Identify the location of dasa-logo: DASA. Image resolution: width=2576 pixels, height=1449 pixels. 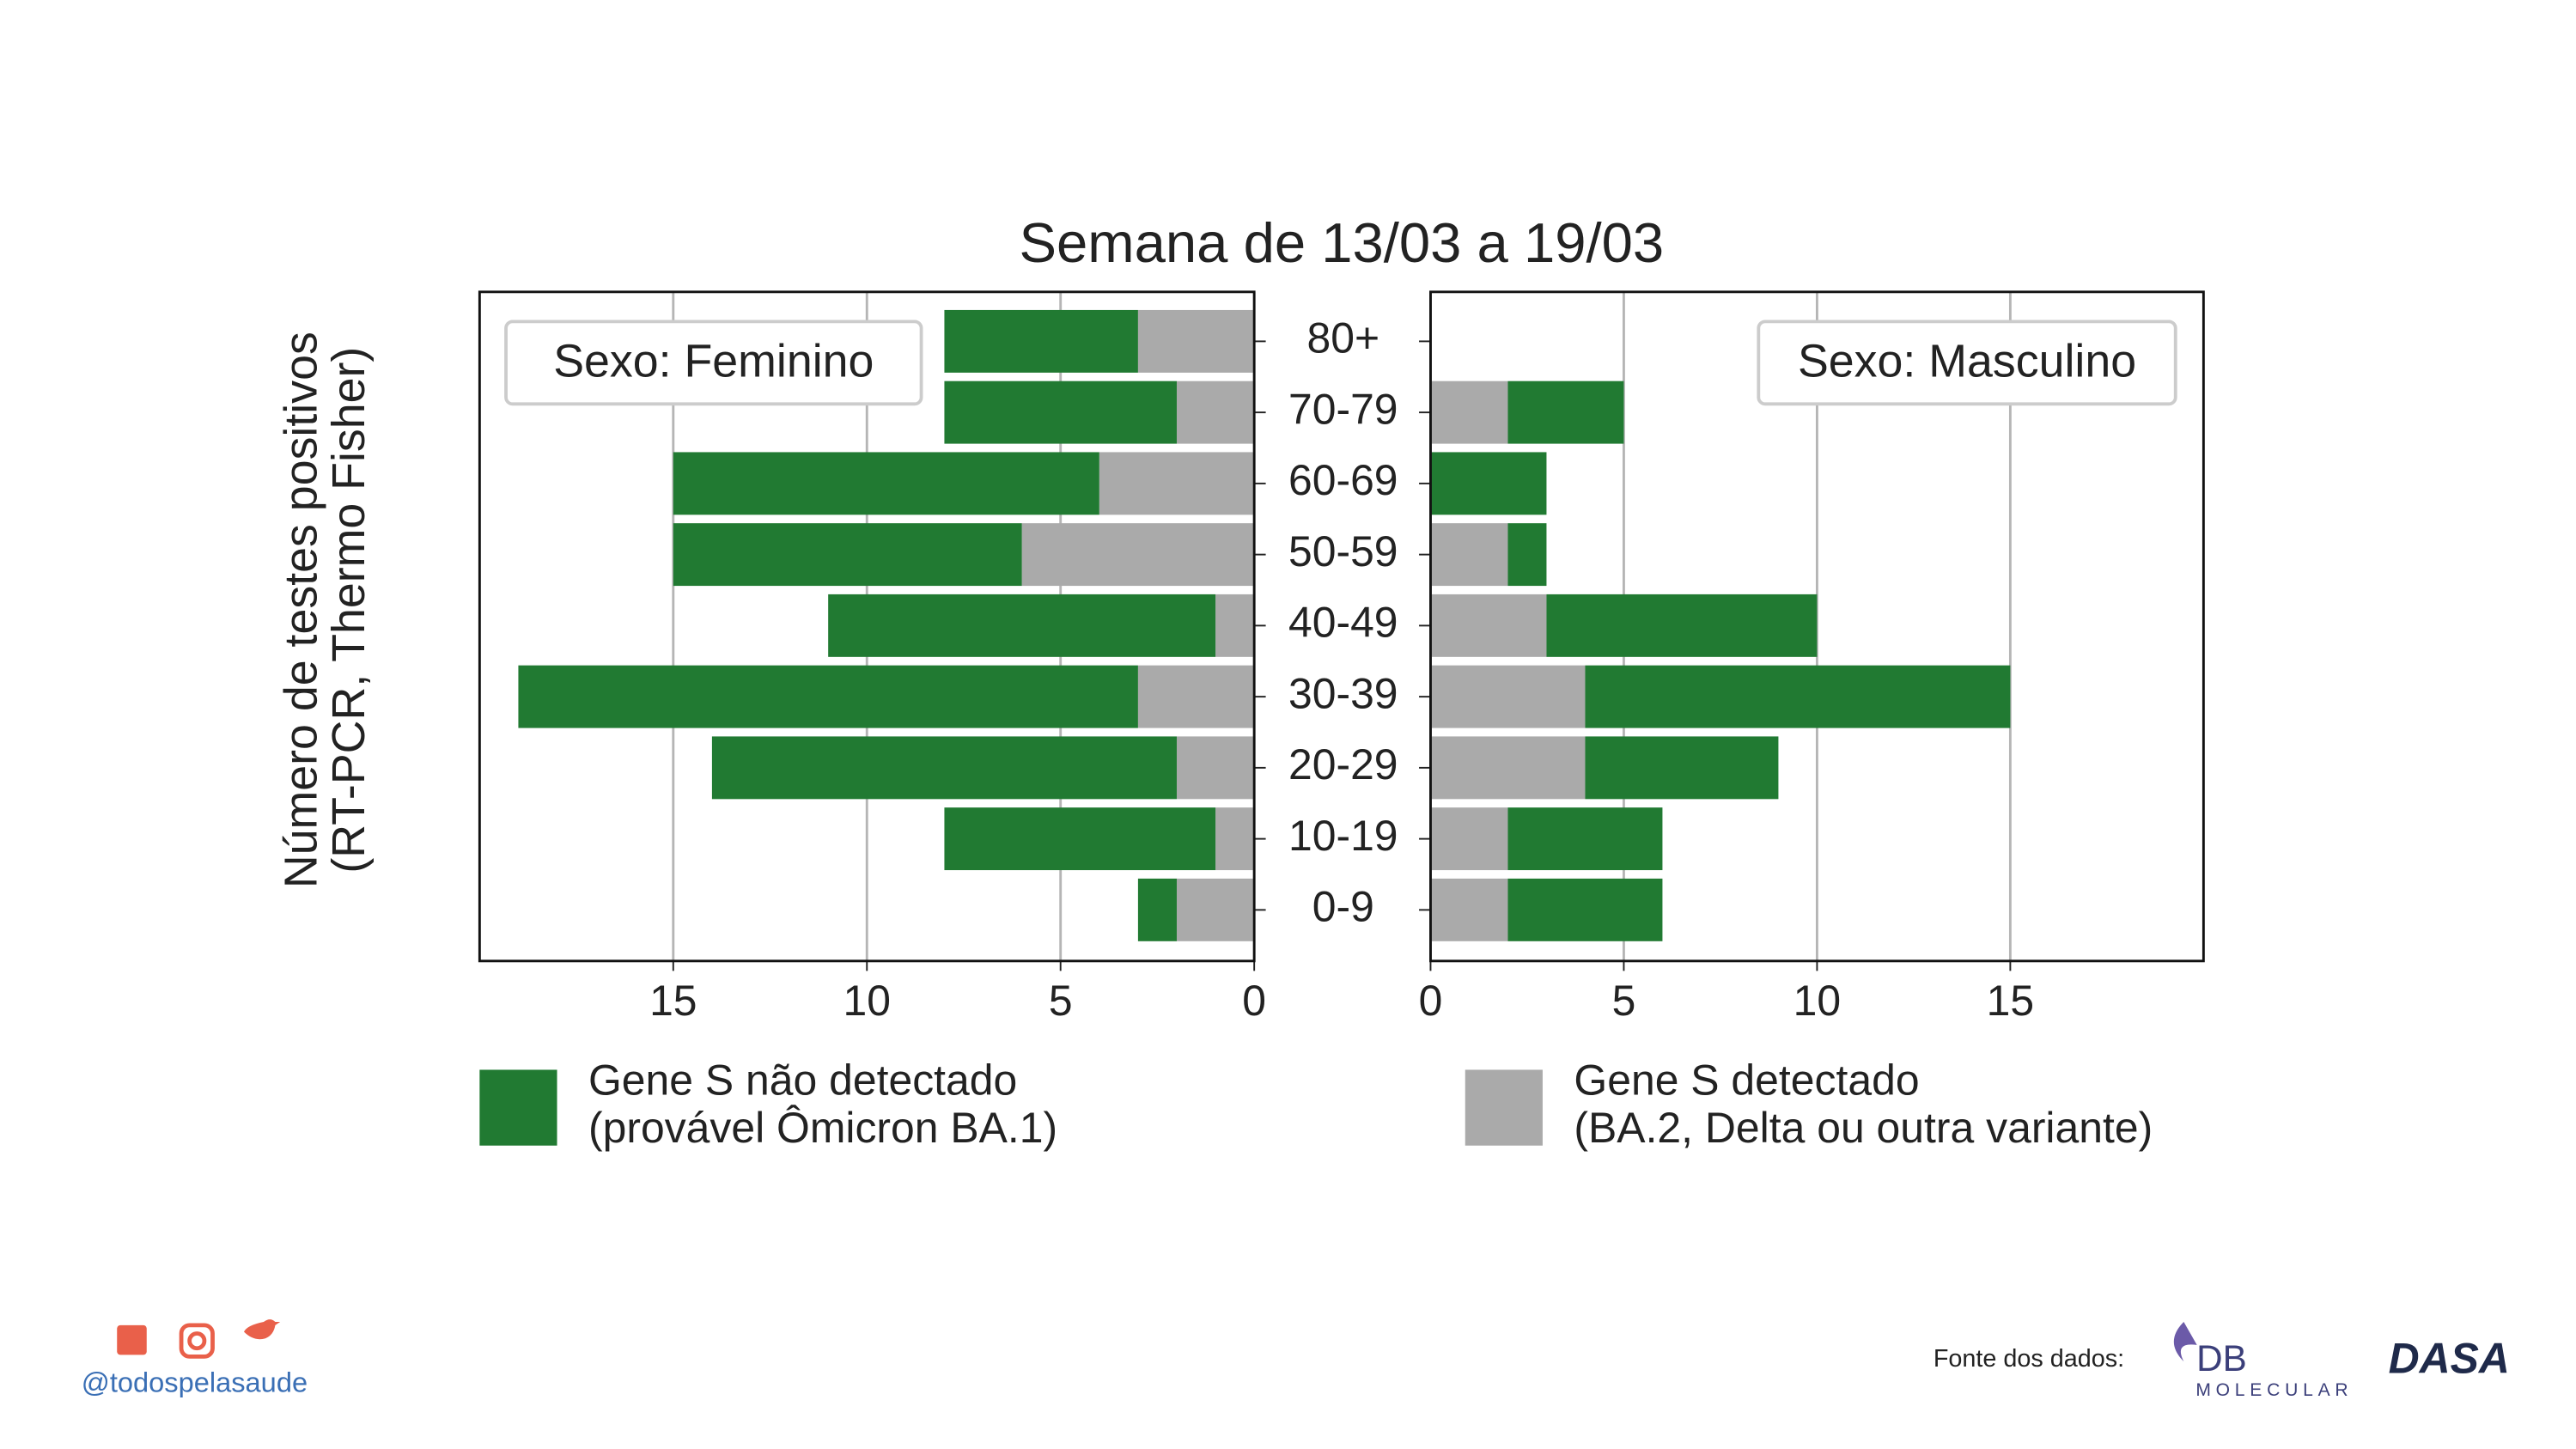
(2449, 1358).